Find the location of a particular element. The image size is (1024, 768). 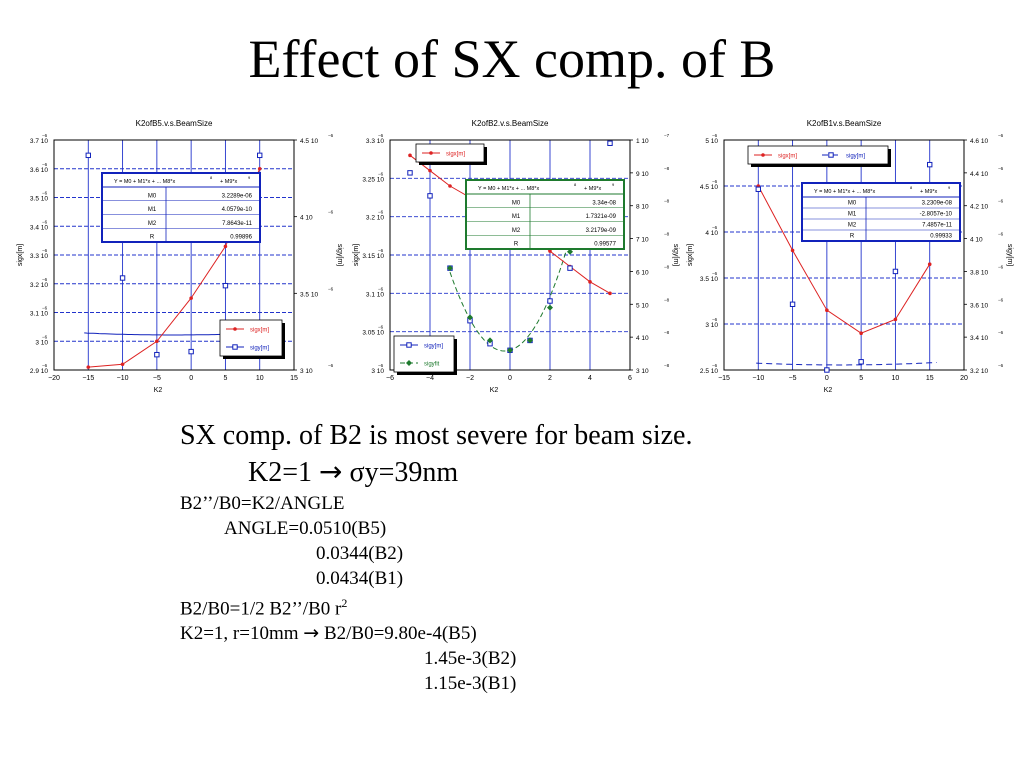

y-tick-label-right: 9 10 is located at coordinates (642, 174).